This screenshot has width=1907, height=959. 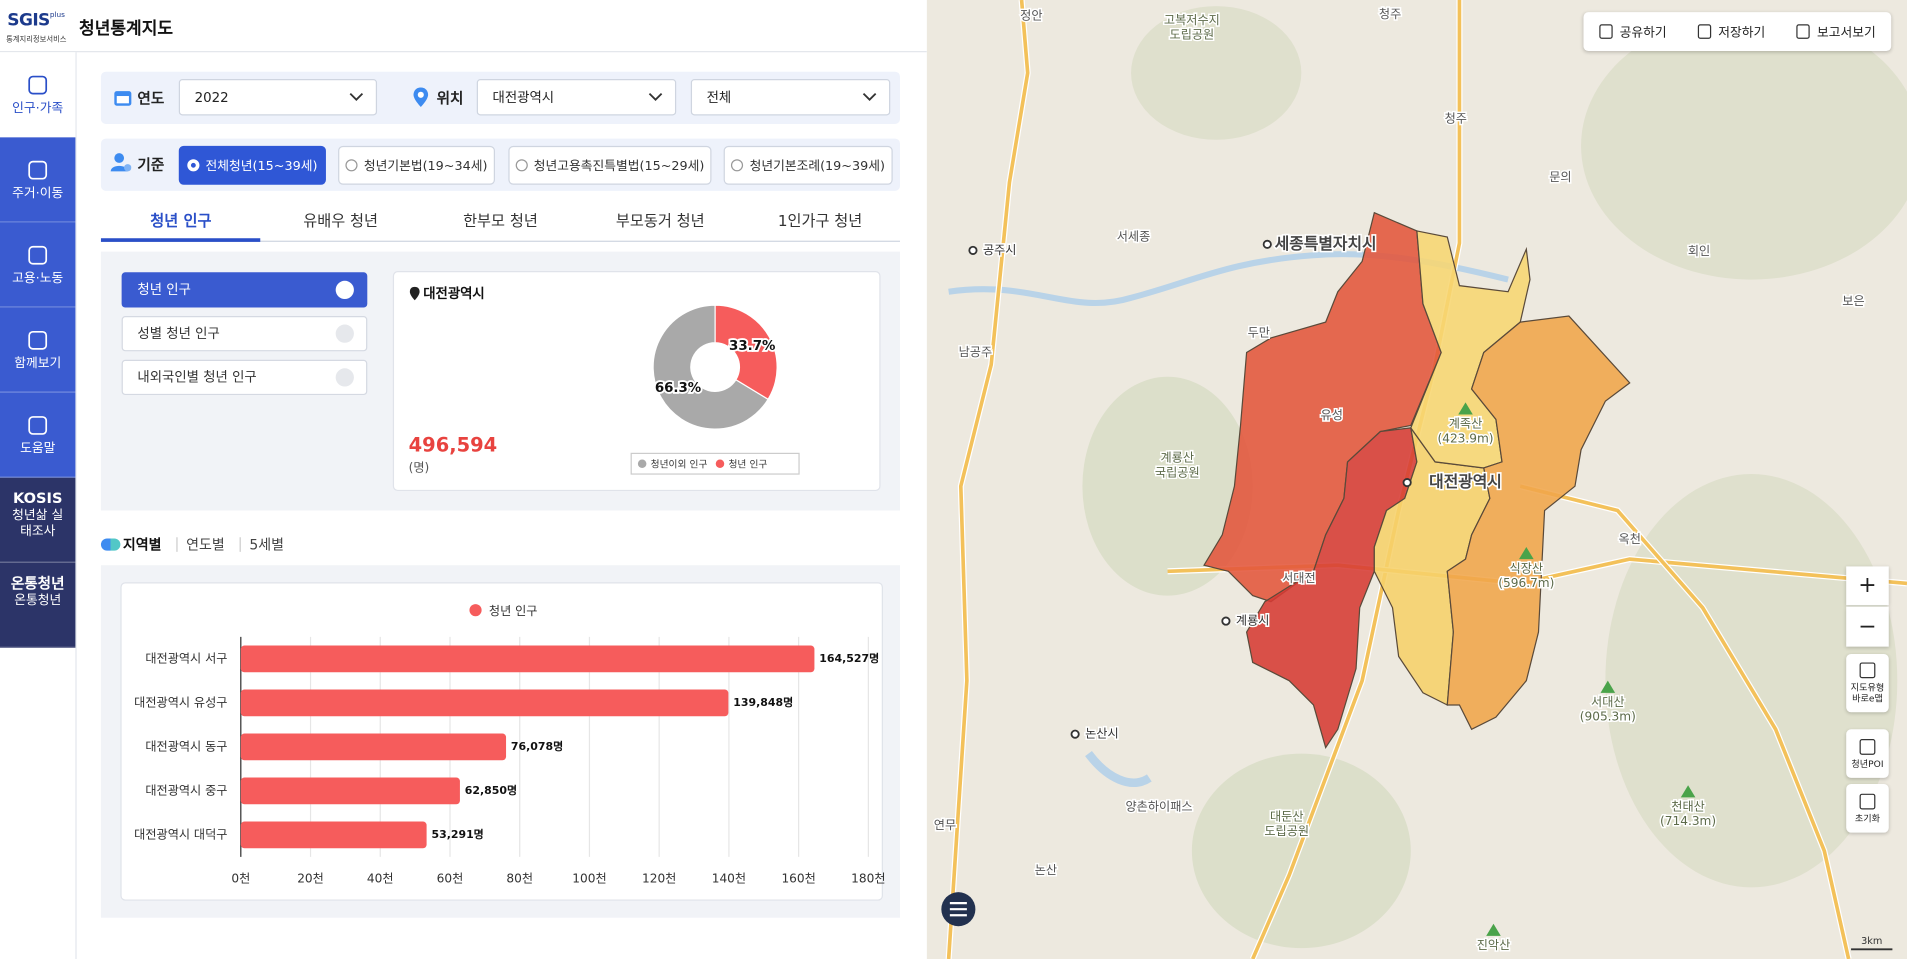 What do you see at coordinates (240, 877) in the screenshot?
I see `x-tick-label: 0천` at bounding box center [240, 877].